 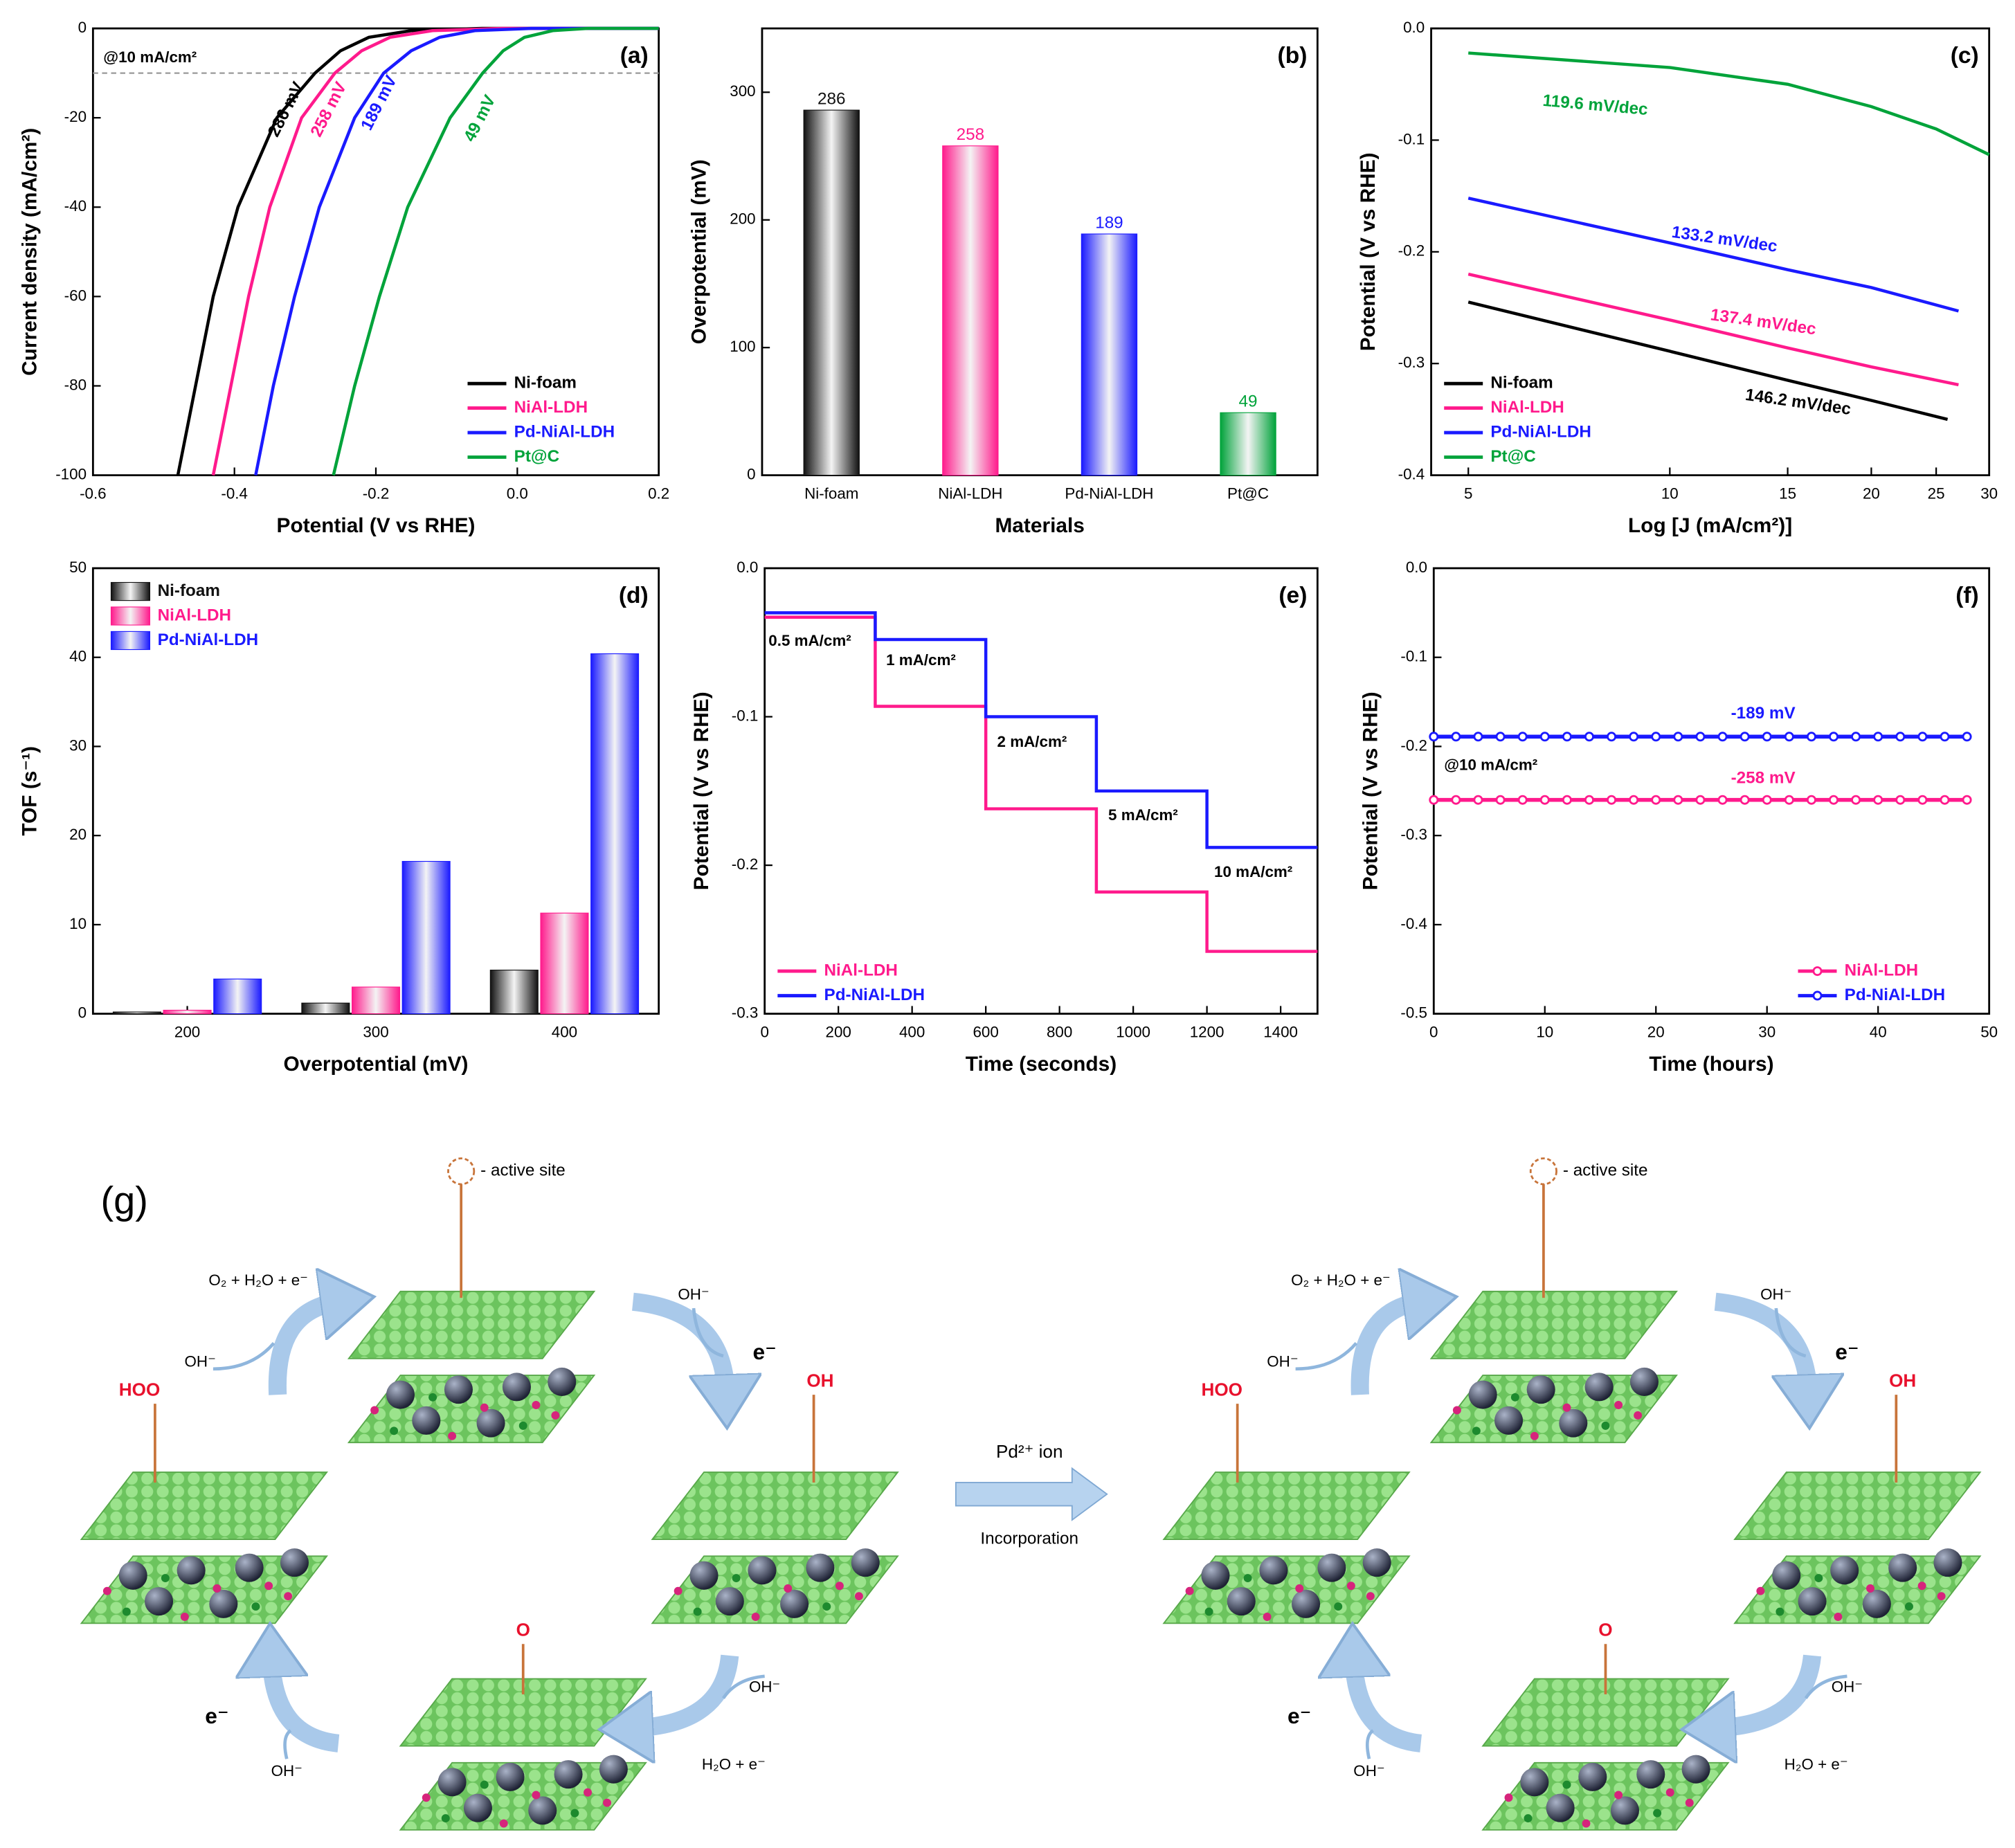 I want to click on y-tick-label: 0, so click(x=82, y=27).